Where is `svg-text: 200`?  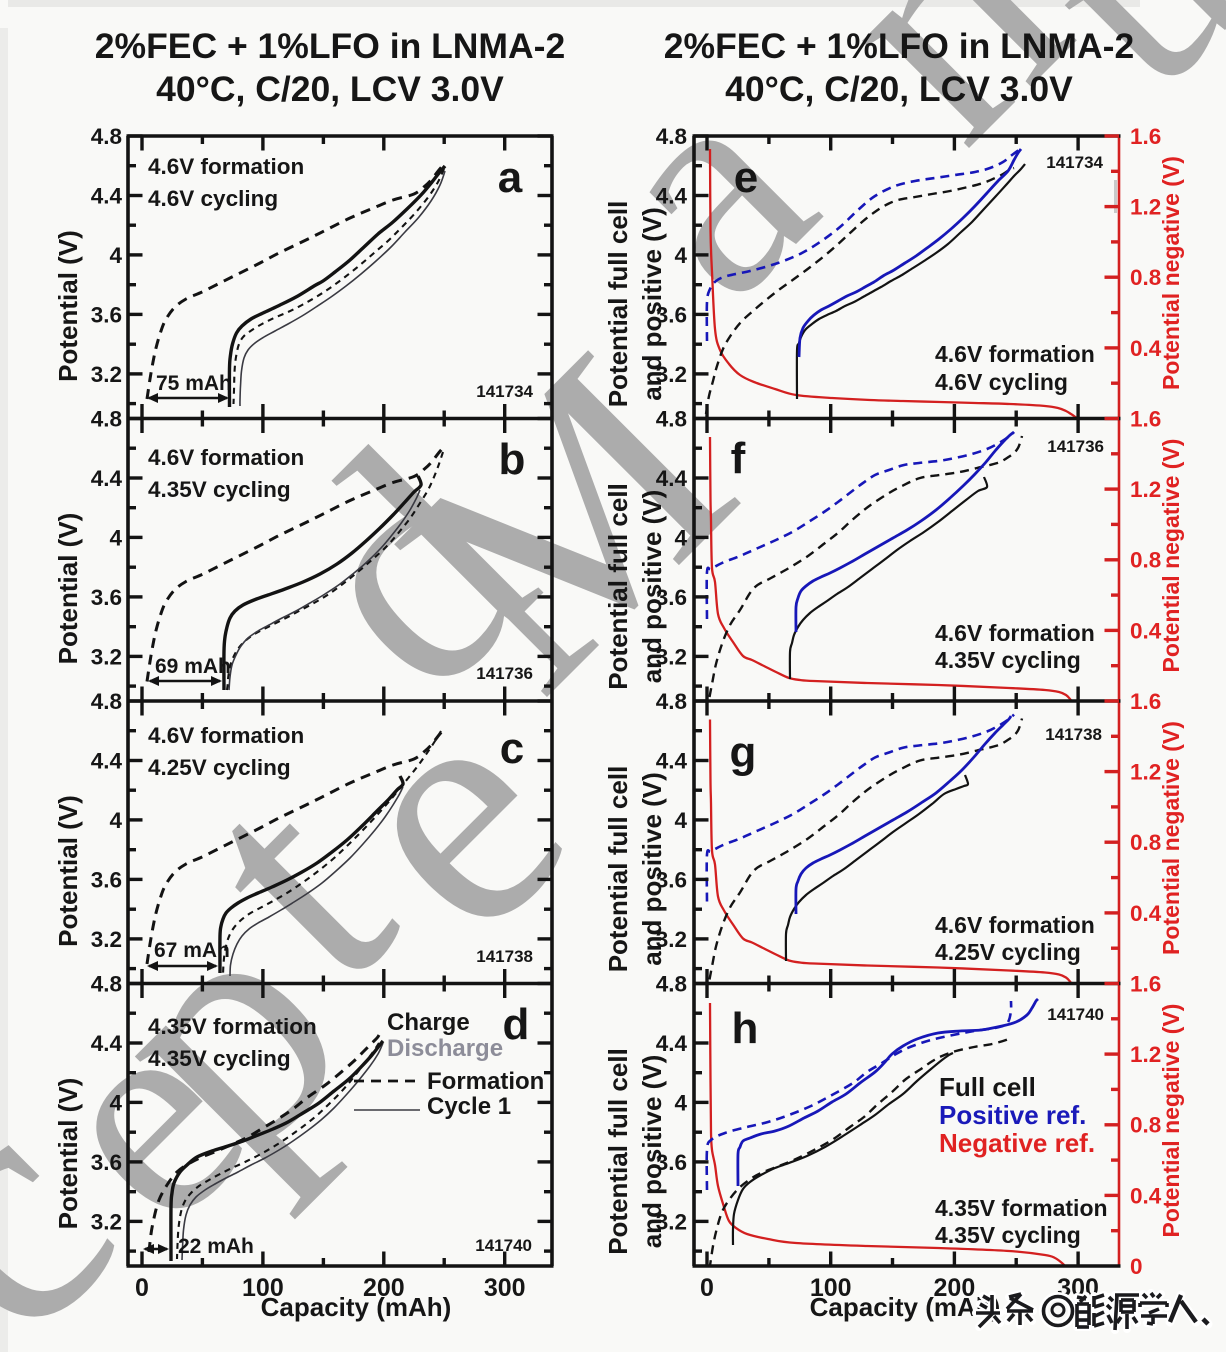 svg-text: 200 is located at coordinates (384, 1288).